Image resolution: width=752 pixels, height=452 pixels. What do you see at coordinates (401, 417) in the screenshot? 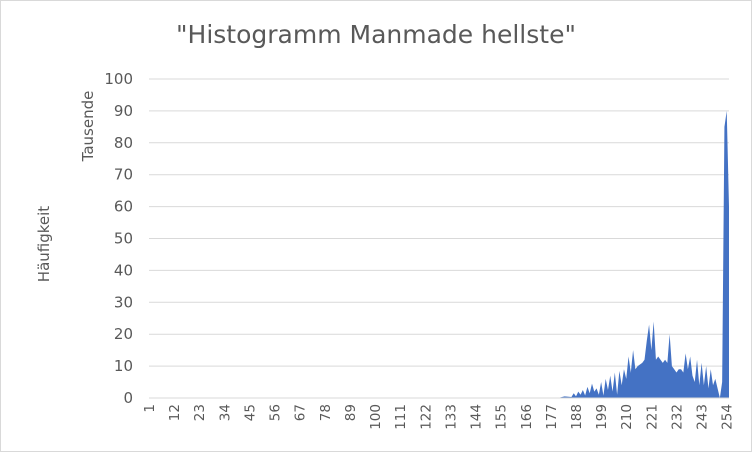
I see `x-tick-label: 111` at bounding box center [401, 417].